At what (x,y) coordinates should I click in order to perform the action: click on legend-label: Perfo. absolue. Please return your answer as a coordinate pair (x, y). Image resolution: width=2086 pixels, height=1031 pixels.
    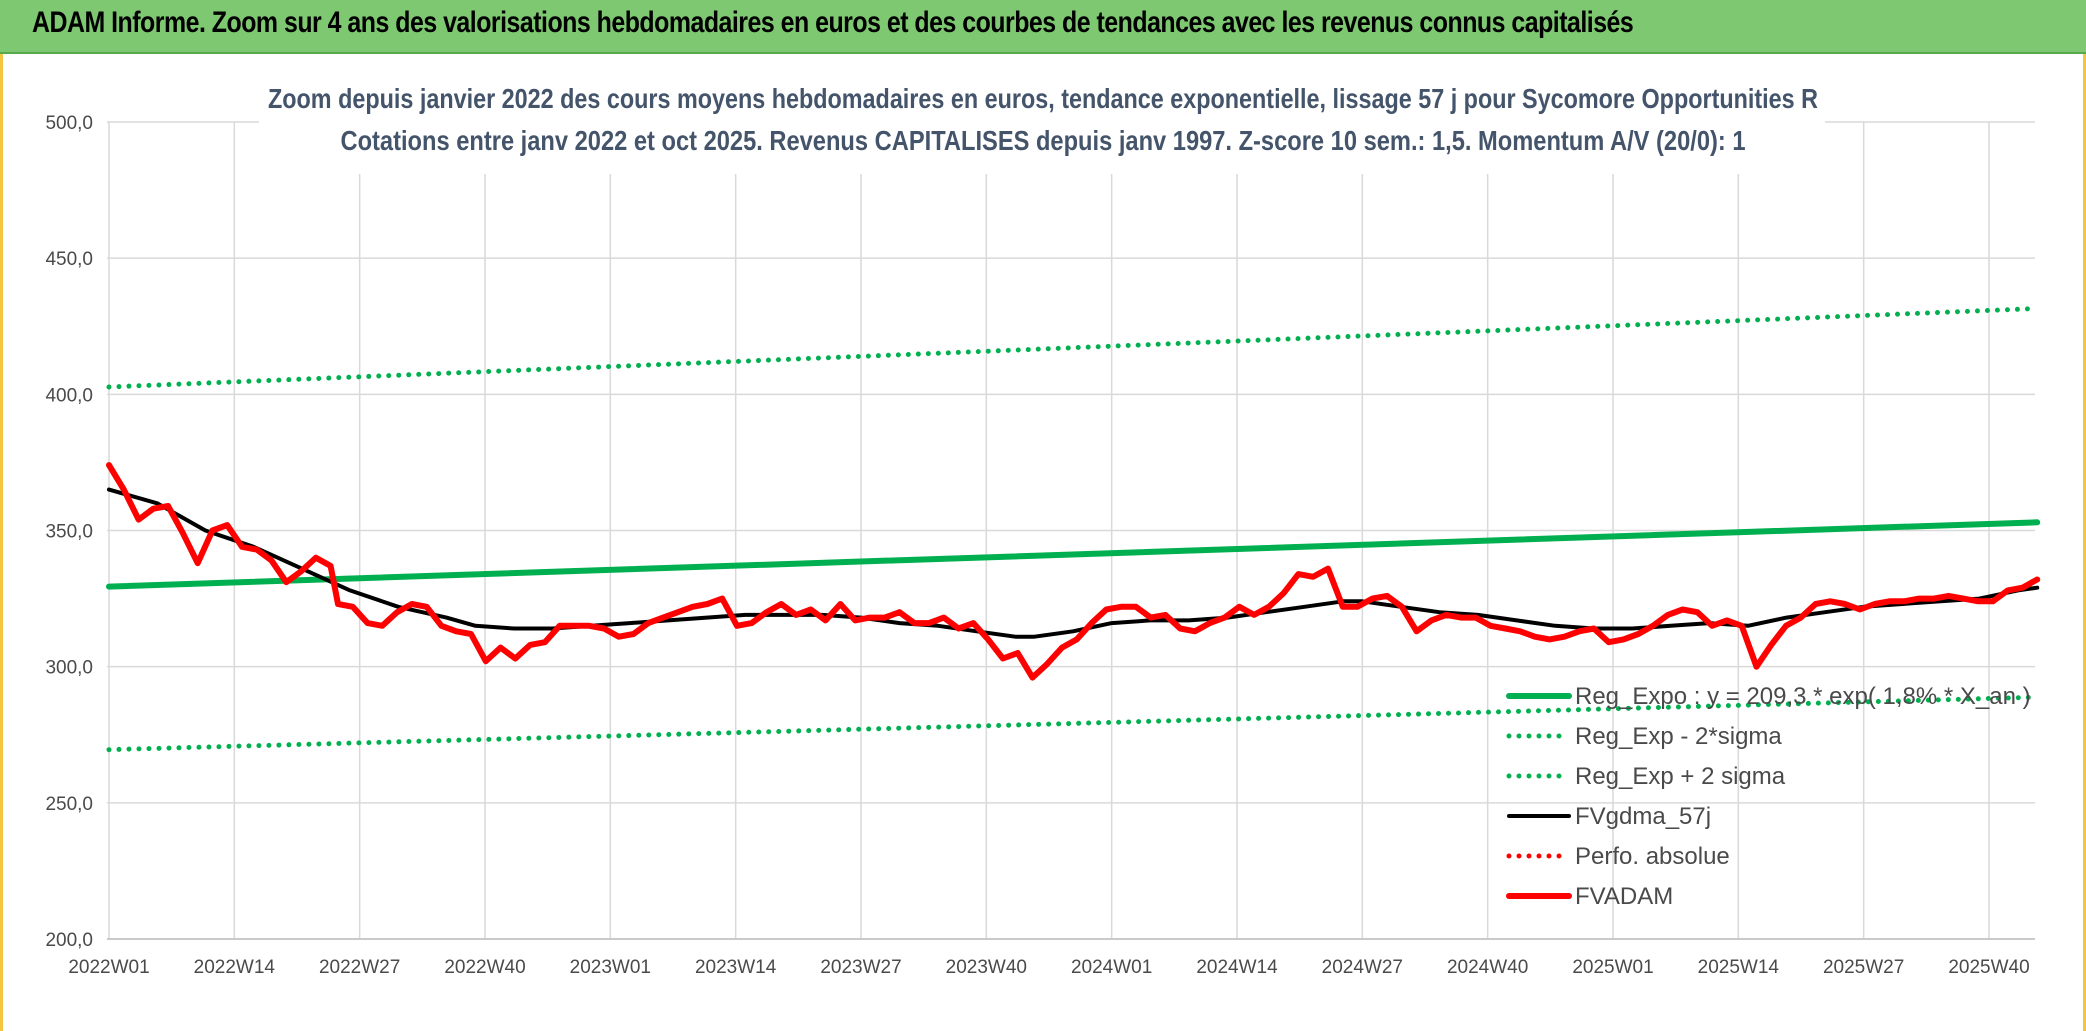
    Looking at the image, I should click on (1652, 856).